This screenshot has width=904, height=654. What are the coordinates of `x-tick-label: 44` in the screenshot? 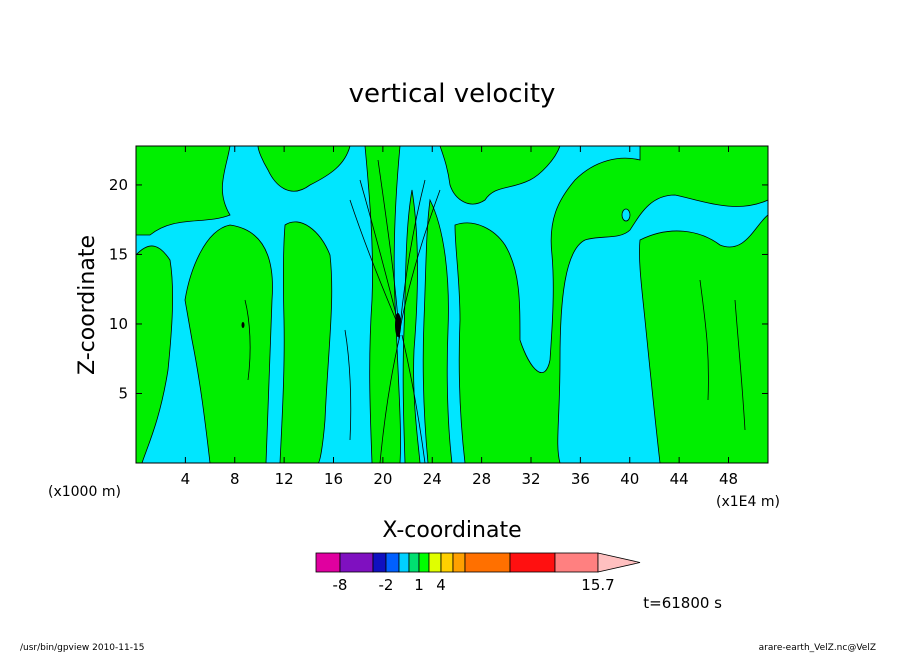 It's located at (679, 479).